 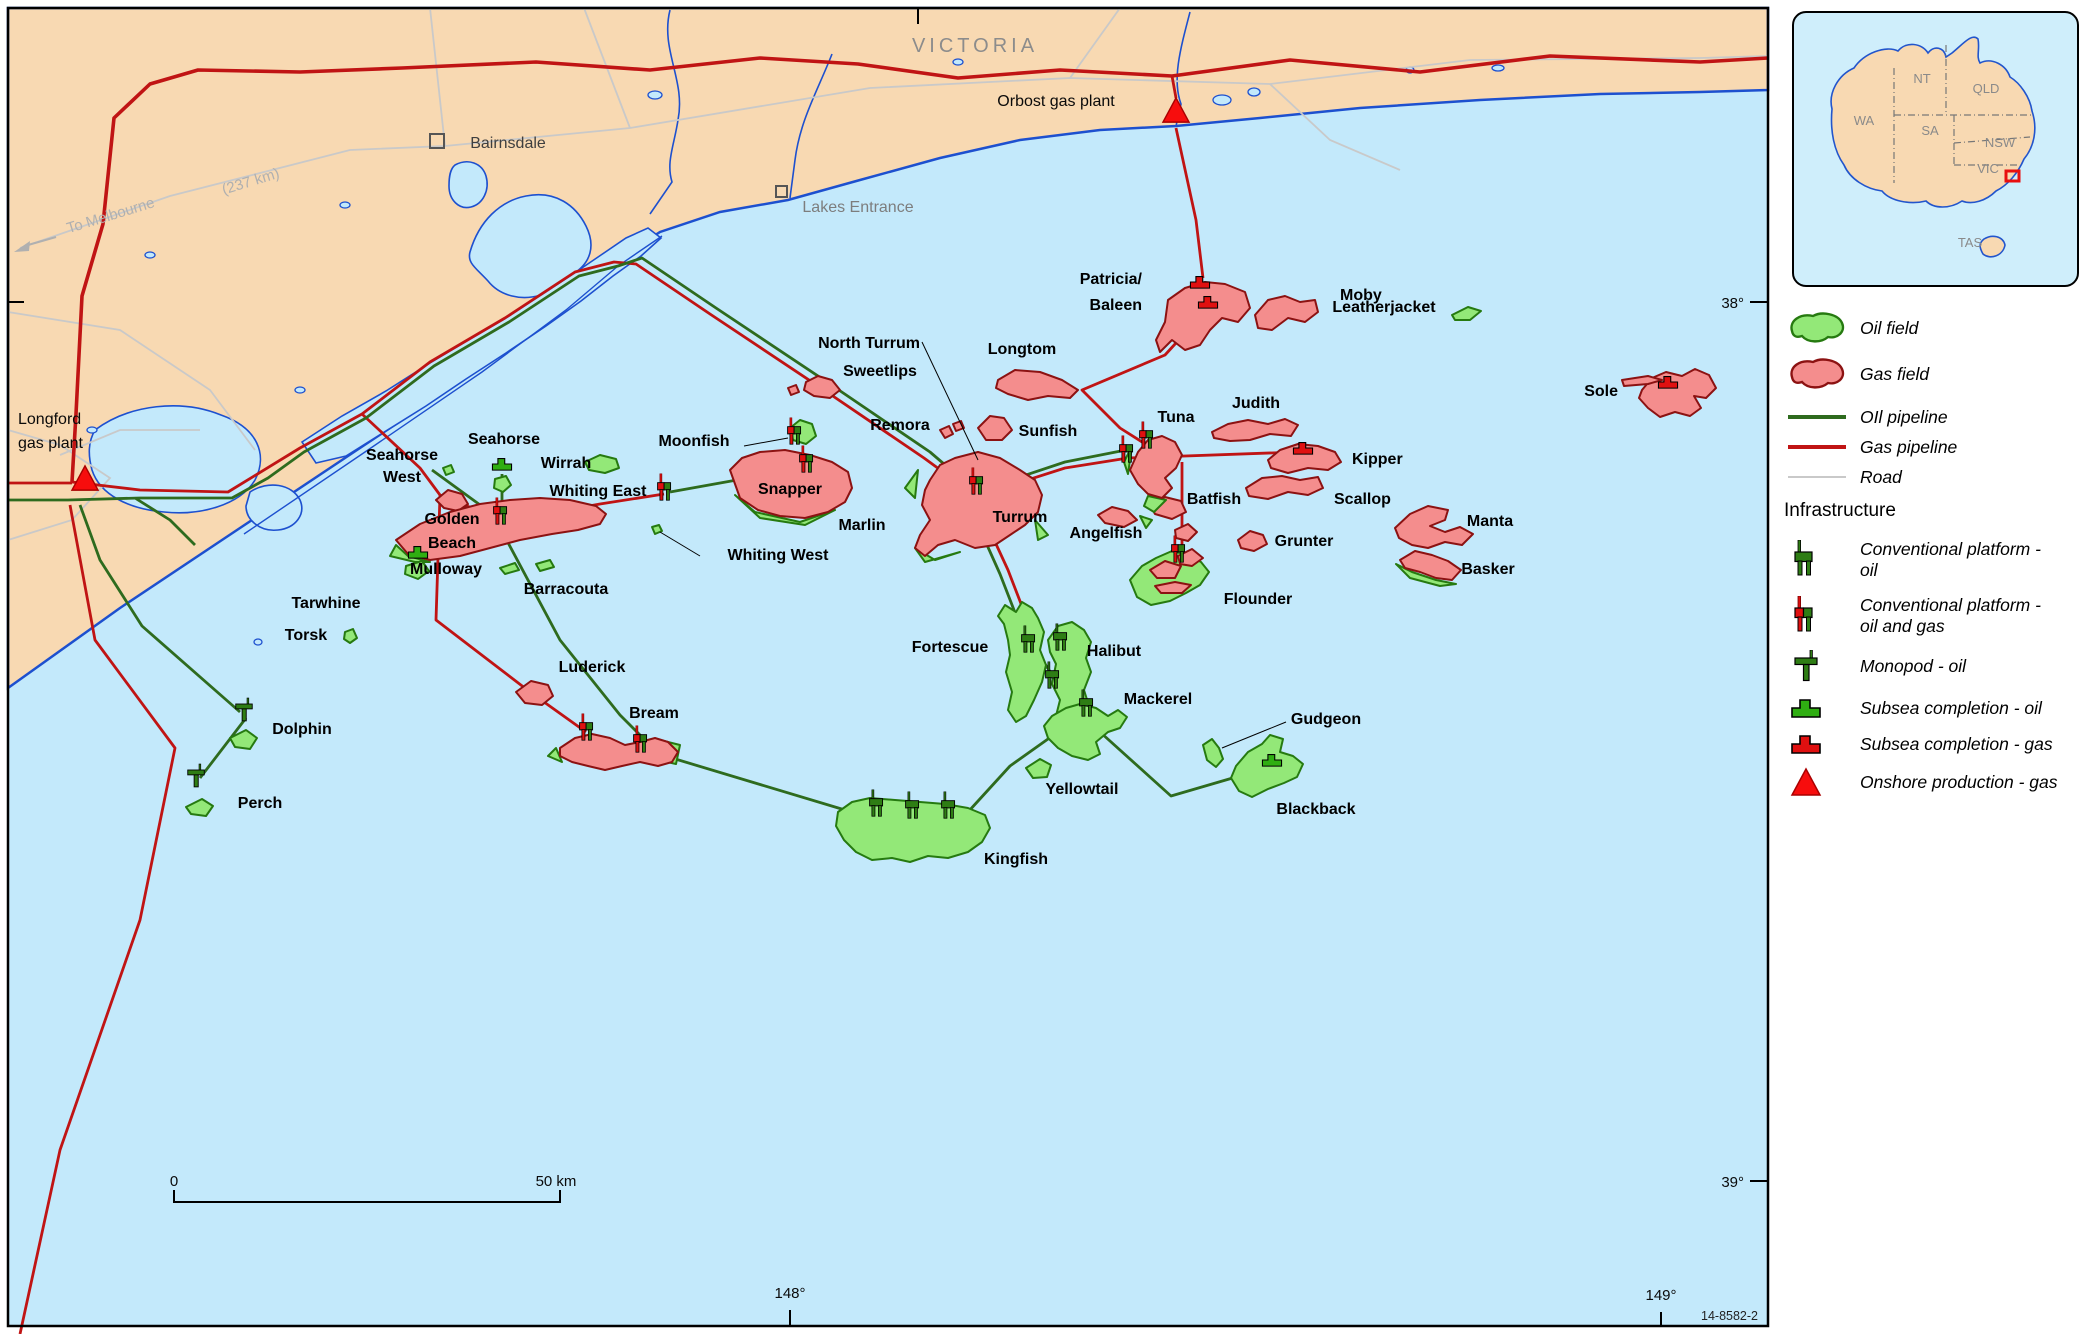 I want to click on map-label-flounder: Flounder, so click(x=1258, y=599).